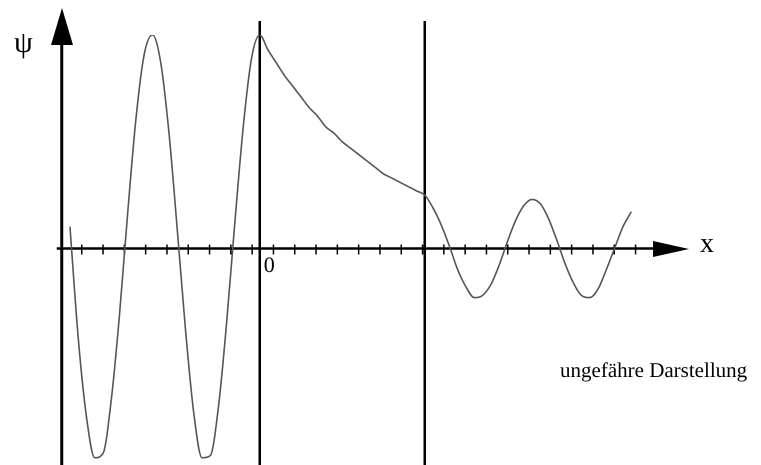 Image resolution: width=761 pixels, height=465 pixels. What do you see at coordinates (654, 370) in the screenshot?
I see `annotation: ungefähre Darstellung` at bounding box center [654, 370].